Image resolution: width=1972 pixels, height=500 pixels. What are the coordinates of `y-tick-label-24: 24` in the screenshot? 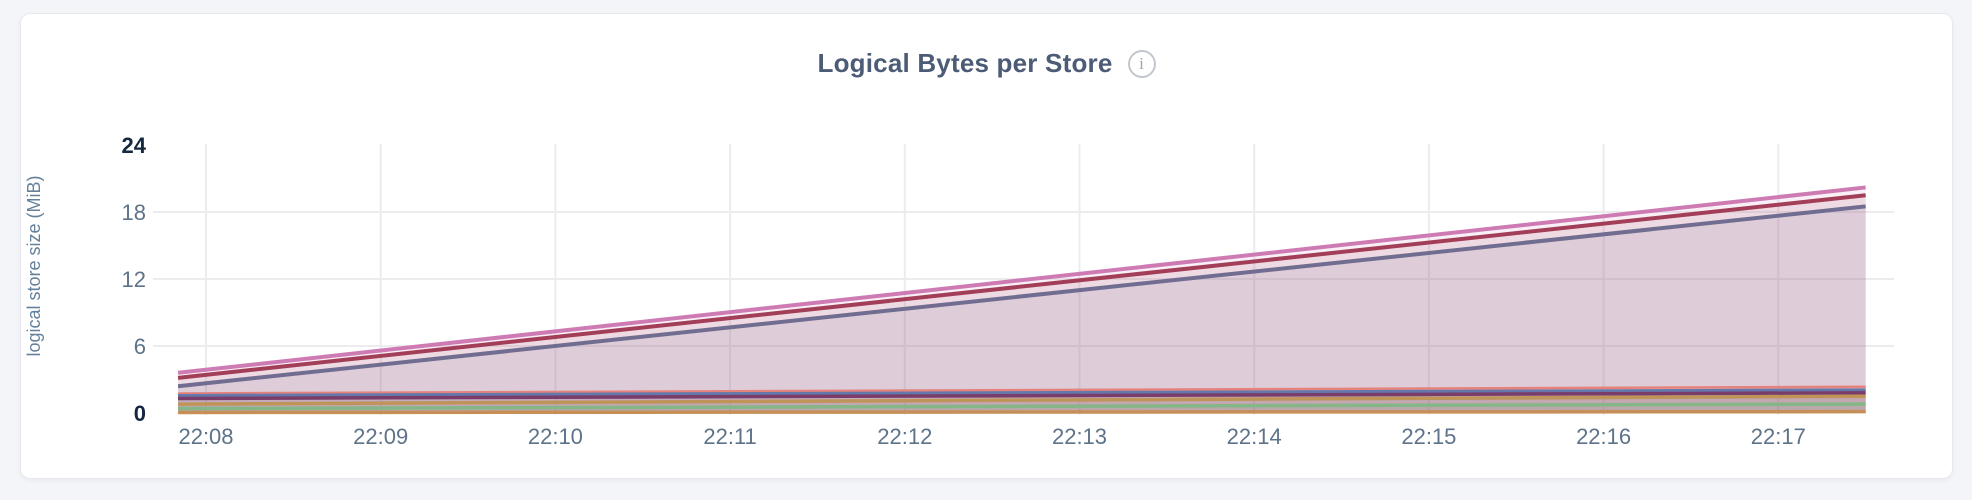 It's located at (133, 145).